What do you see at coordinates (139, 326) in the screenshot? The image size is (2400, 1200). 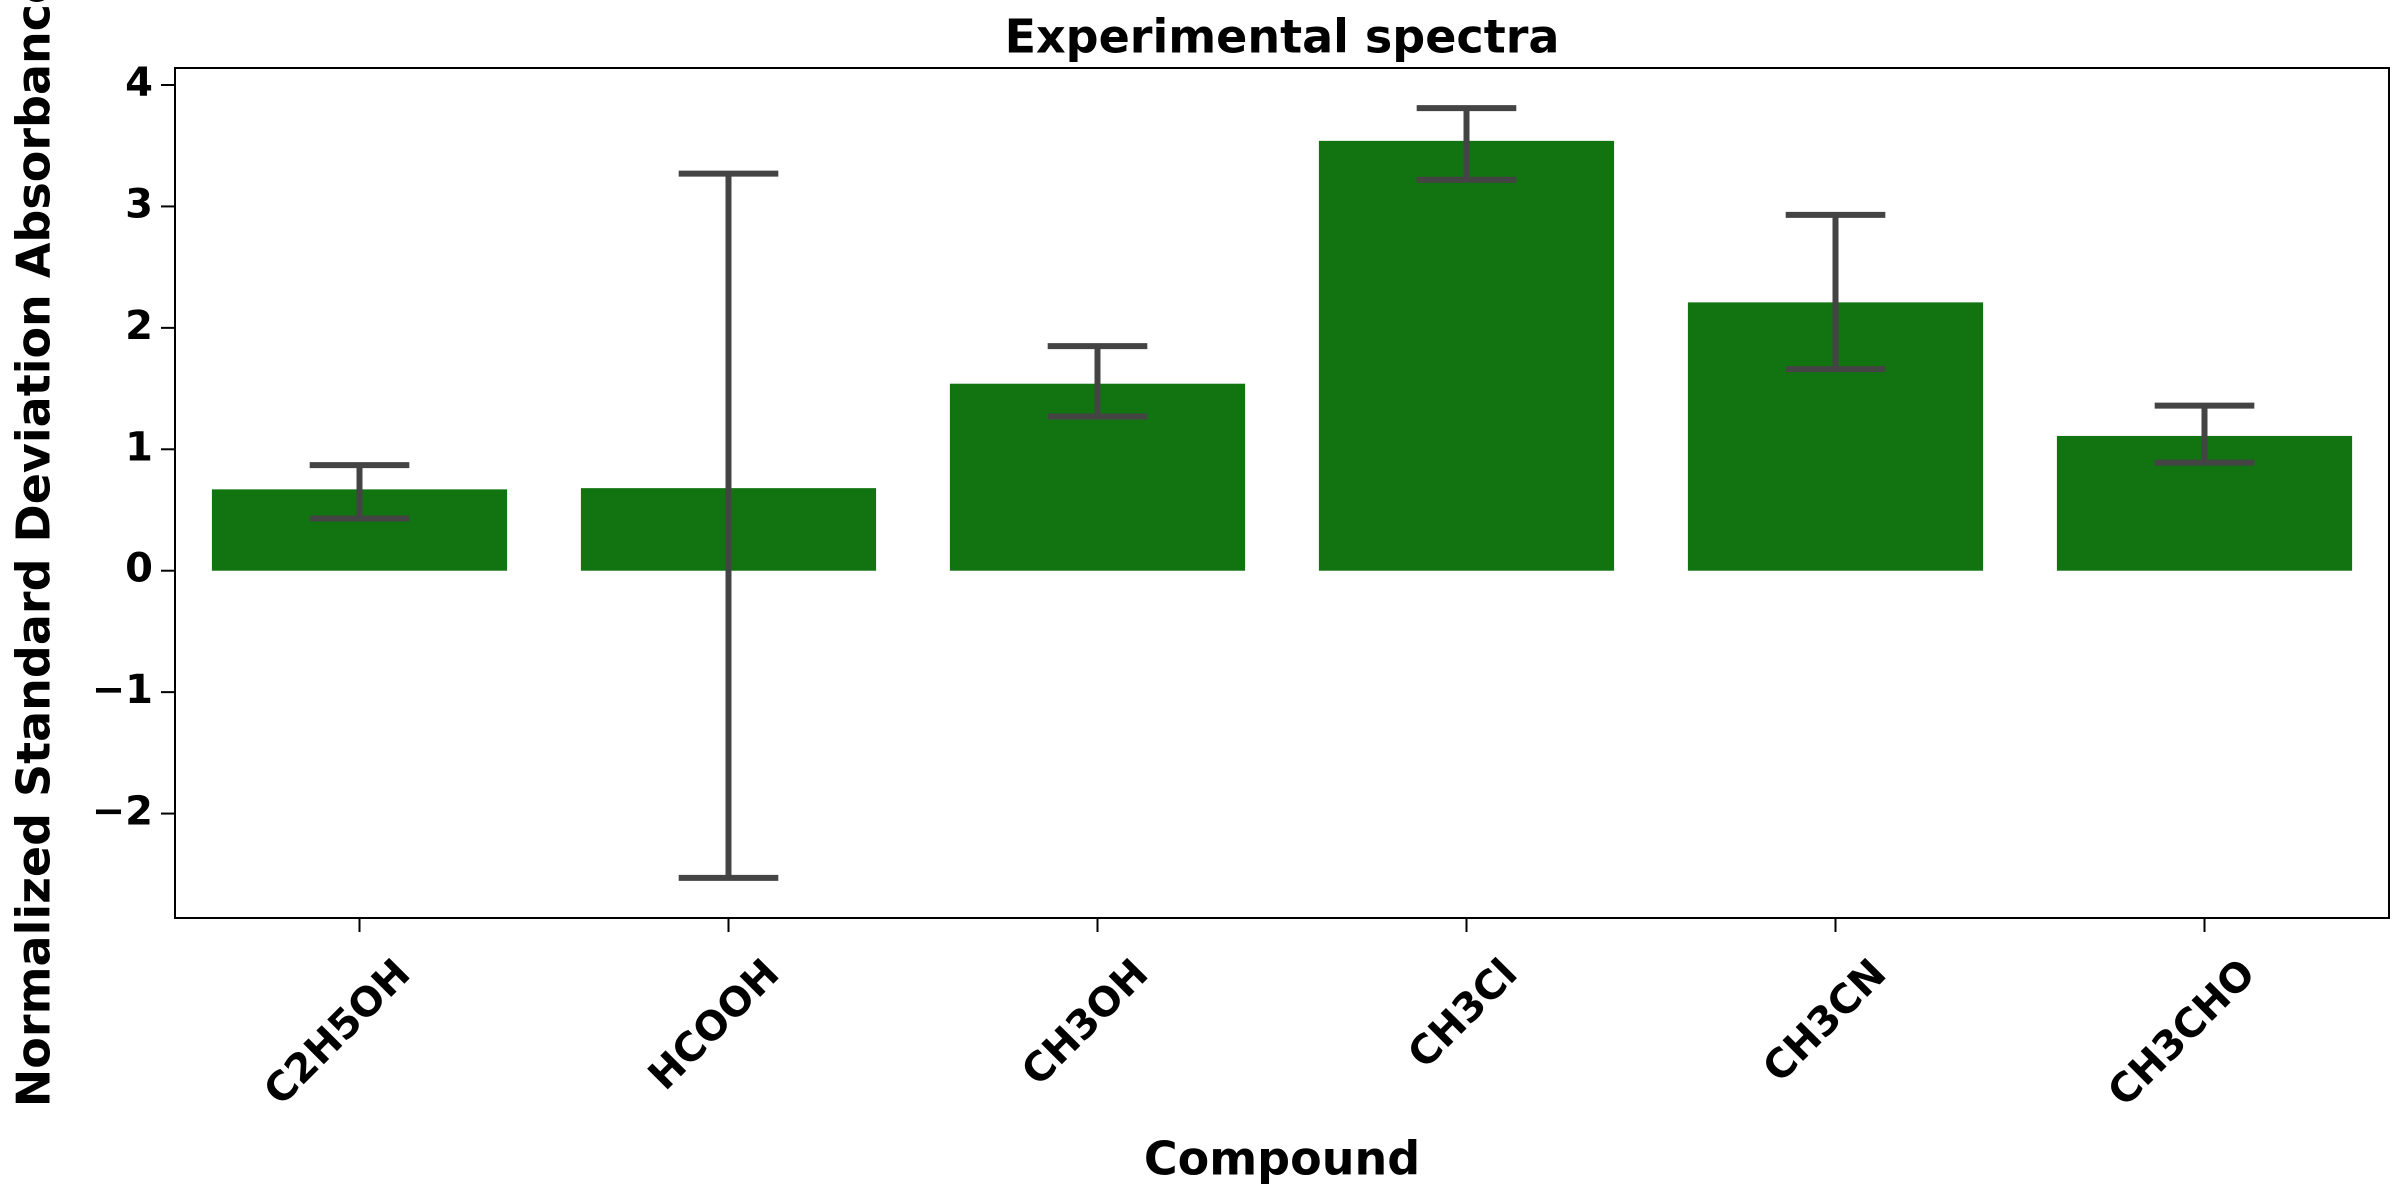 I see `y-tick-label: 2` at bounding box center [139, 326].